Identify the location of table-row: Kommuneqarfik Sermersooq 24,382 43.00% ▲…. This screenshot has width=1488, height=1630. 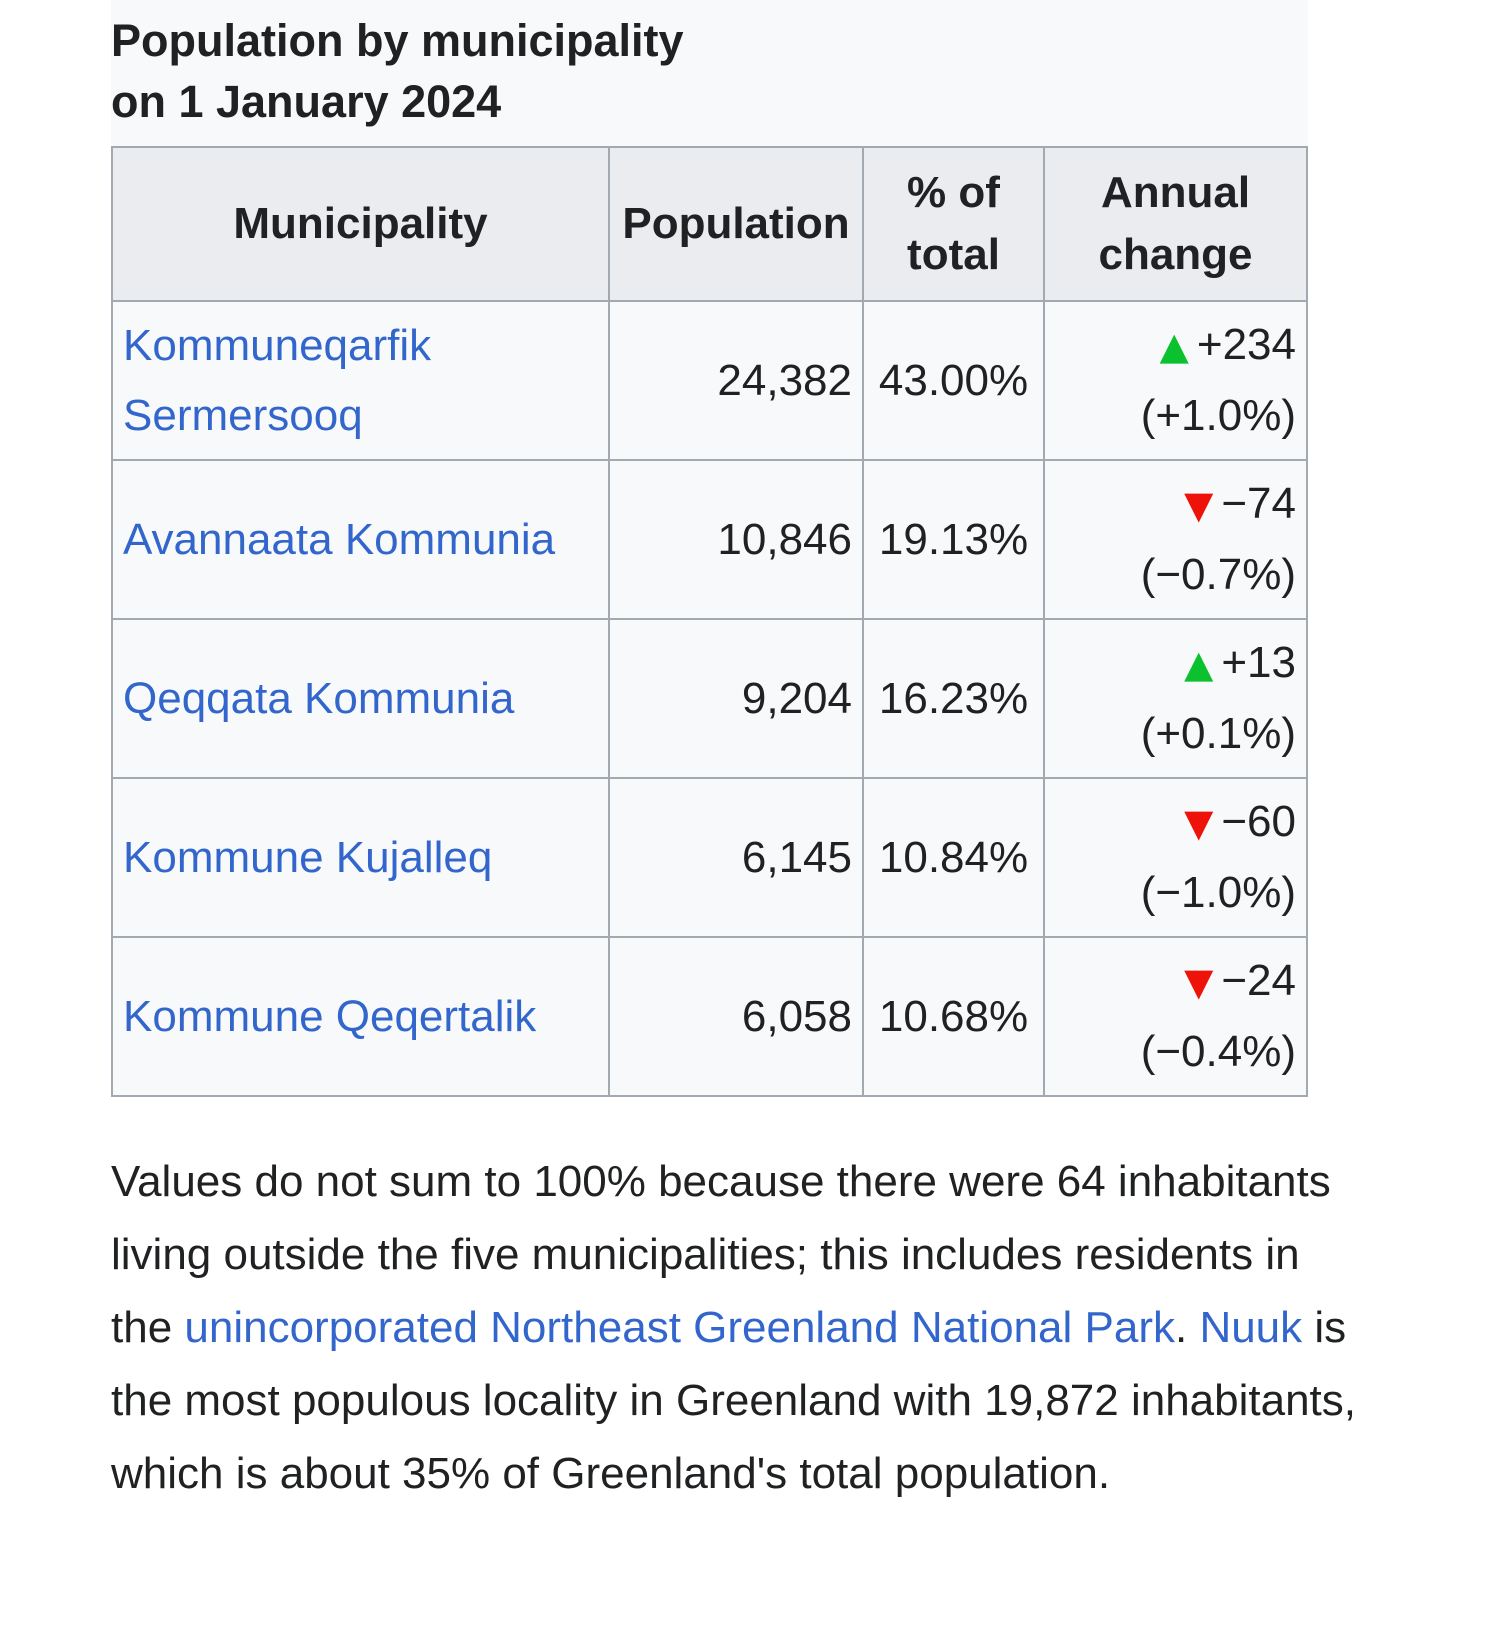
(709, 380).